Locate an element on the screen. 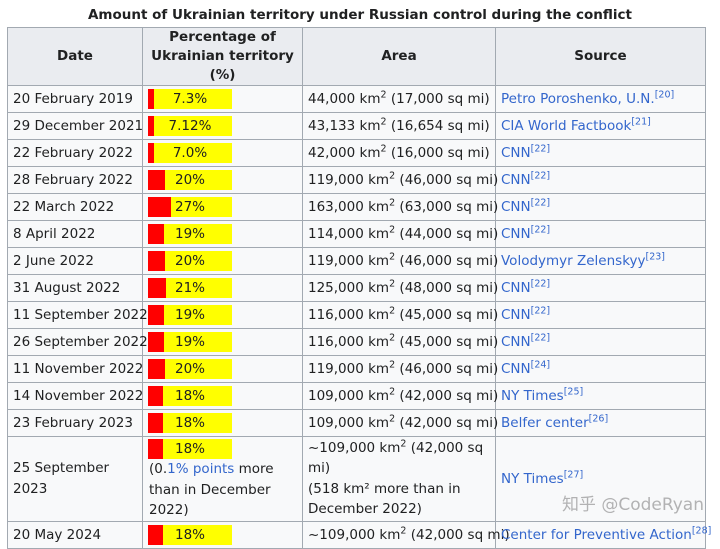  percentage-note: (0.1% points more than in December 2022) is located at coordinates (222, 490).